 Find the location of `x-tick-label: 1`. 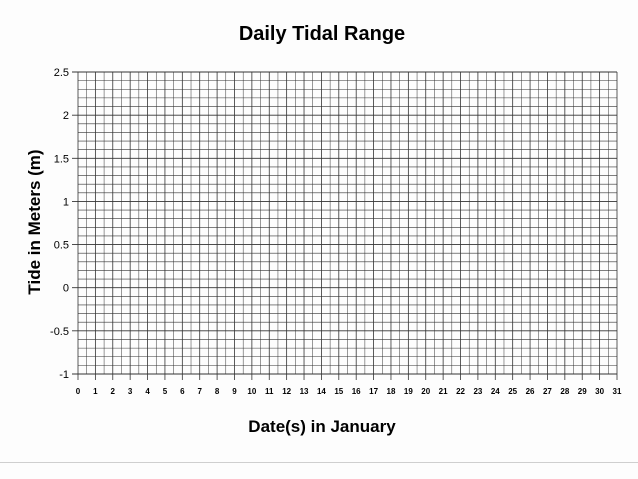

x-tick-label: 1 is located at coordinates (95, 391).